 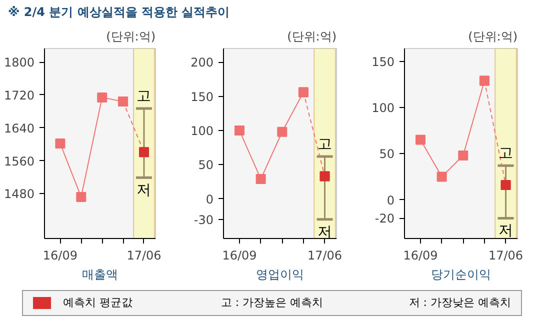 What do you see at coordinates (100, 275) in the screenshot?
I see `x-axis-title: 매출액` at bounding box center [100, 275].